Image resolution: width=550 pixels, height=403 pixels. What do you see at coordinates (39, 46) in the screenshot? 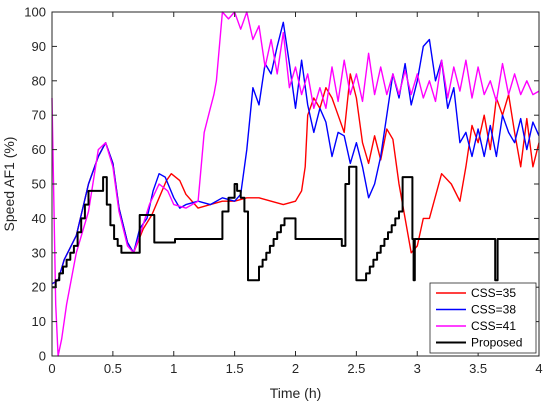
I see `y-tick-label: 90` at bounding box center [39, 46].